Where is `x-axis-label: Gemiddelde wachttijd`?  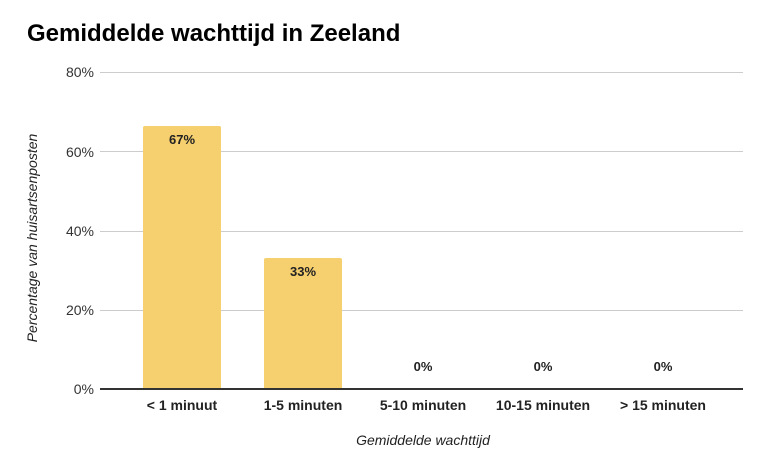
x-axis-label: Gemiddelde wachttijd is located at coordinates (423, 440).